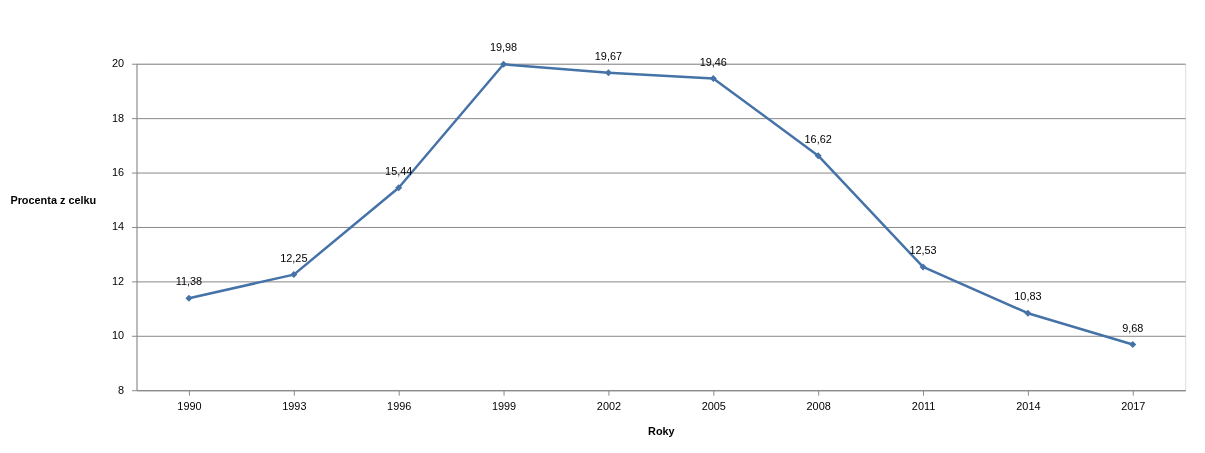 Image resolution: width=1205 pixels, height=453 pixels. Describe the element at coordinates (503, 47) in the screenshot. I see `data-label: 19,98` at that location.